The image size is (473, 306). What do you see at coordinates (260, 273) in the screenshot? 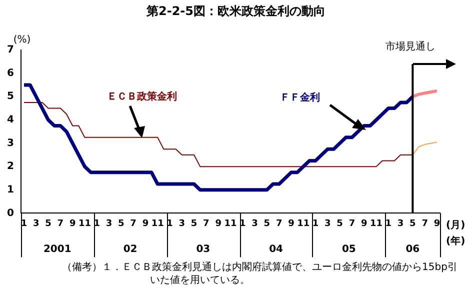
I see `text: （備考）１．ＥＣＢ政策金利見通しは内閣府試算値で、ユーロ金利先物の値から15bp引いた値を用いている。` at bounding box center [260, 273].